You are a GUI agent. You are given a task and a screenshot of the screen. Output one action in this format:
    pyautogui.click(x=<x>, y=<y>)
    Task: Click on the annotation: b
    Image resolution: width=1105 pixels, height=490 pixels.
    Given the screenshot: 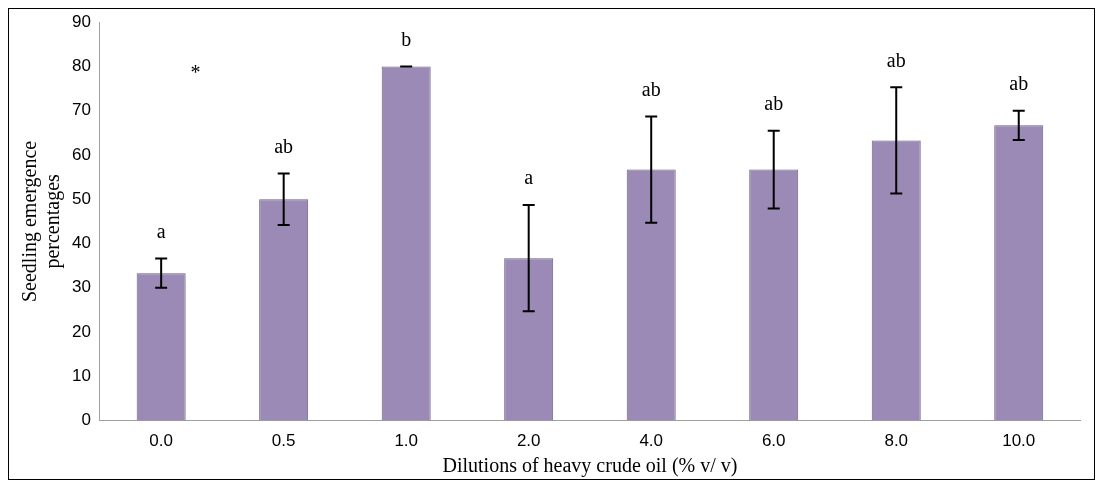 What is the action you would take?
    pyautogui.click(x=406, y=38)
    